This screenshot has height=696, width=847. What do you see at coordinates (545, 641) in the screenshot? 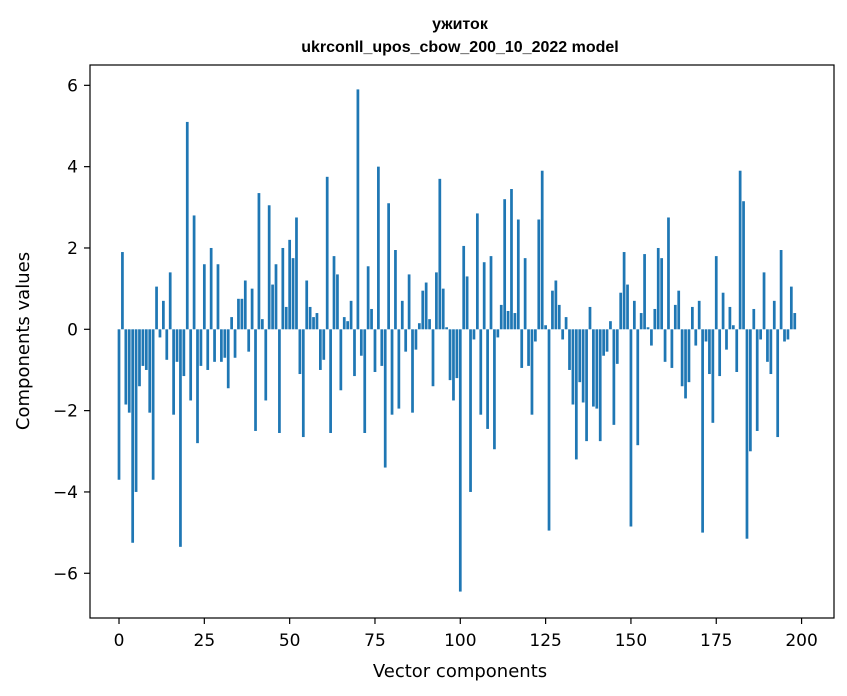
I see `x-tick-label: 125` at bounding box center [545, 641].